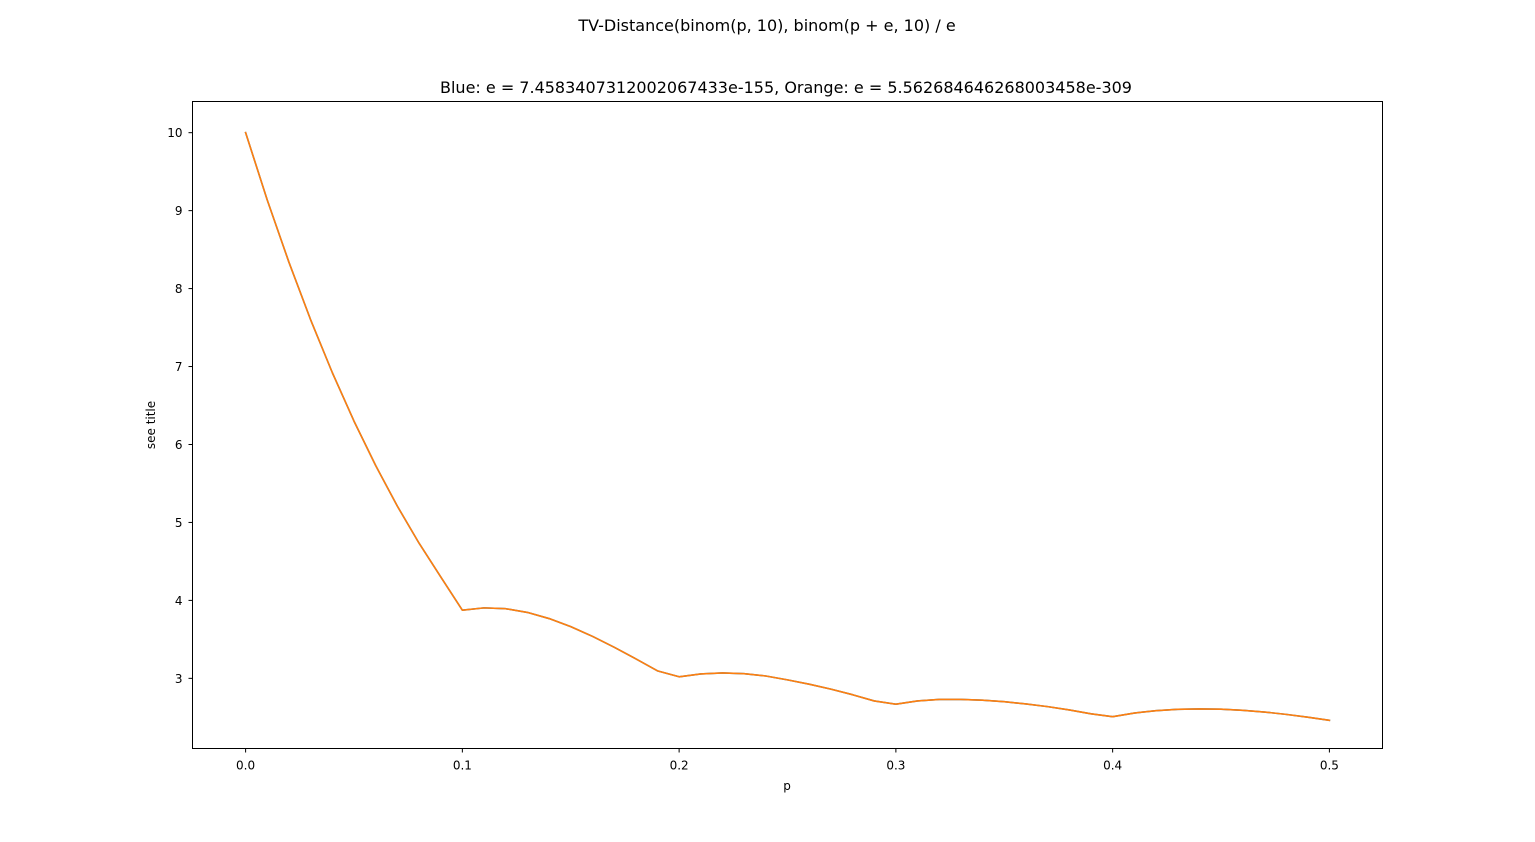  What do you see at coordinates (1112, 766) in the screenshot?
I see `x-tick-label: 0.4` at bounding box center [1112, 766].